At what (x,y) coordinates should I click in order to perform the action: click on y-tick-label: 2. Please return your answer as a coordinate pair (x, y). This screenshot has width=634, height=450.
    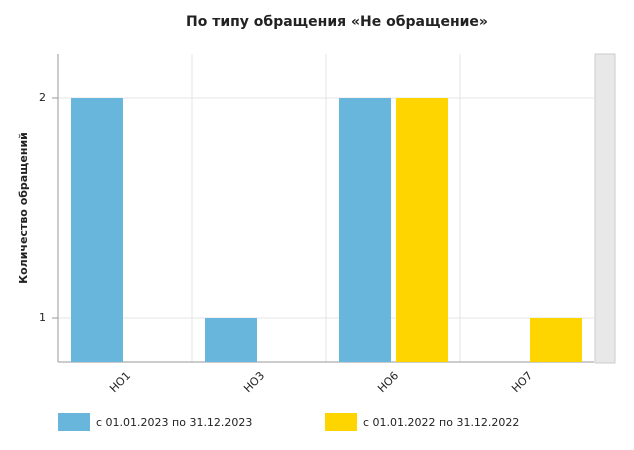
    Looking at the image, I should click on (42, 97).